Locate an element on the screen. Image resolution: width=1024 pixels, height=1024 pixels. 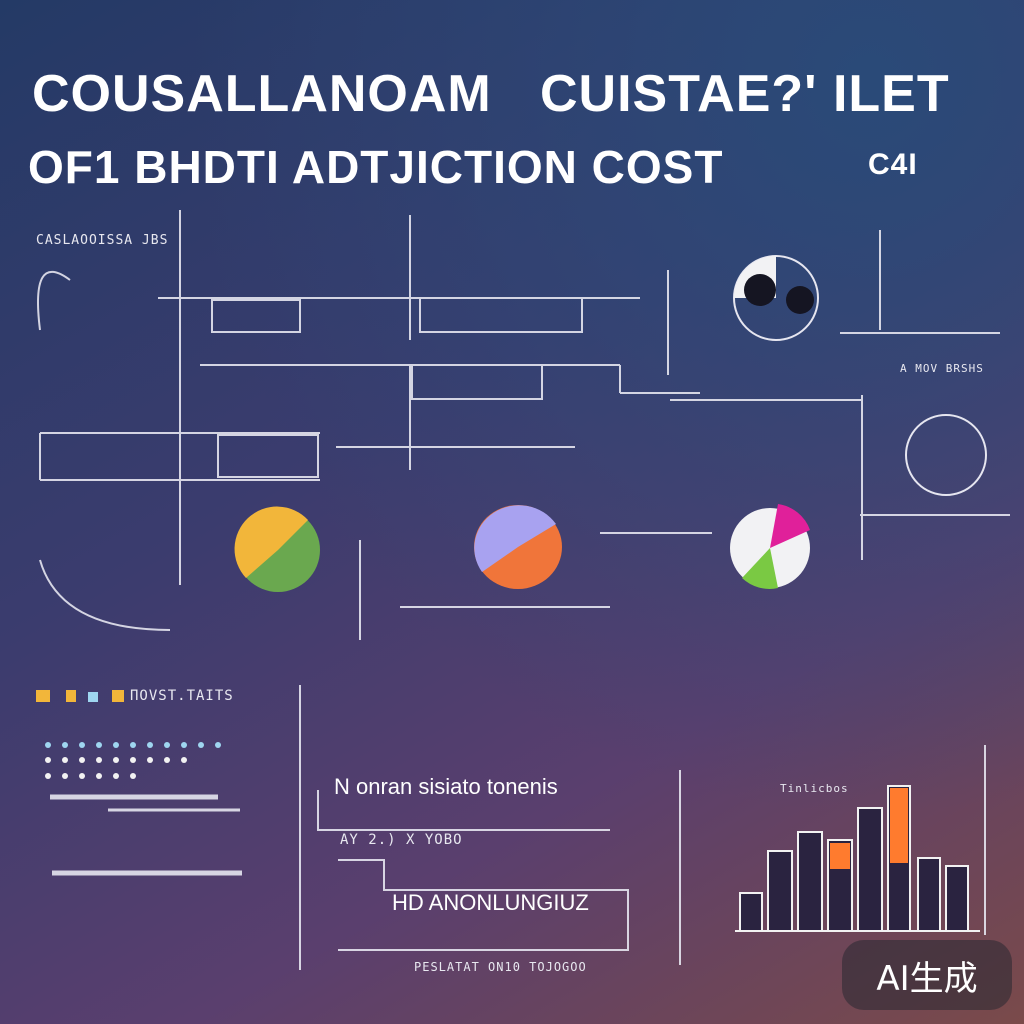
title-line2-left: OF1 BHDTI ADTJICTION COST is located at coordinates (376, 167).